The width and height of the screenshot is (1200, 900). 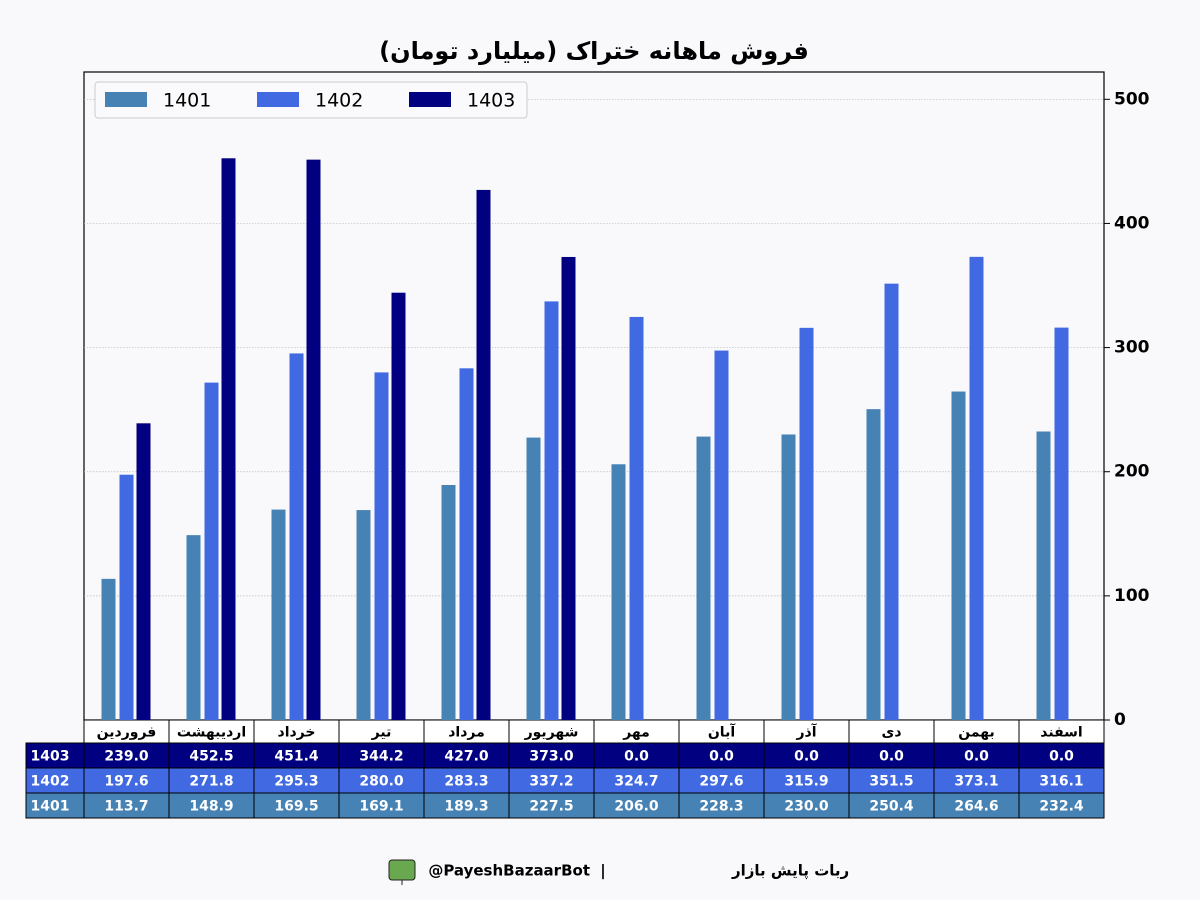 I want to click on value-label: 337.2, so click(x=551, y=782).